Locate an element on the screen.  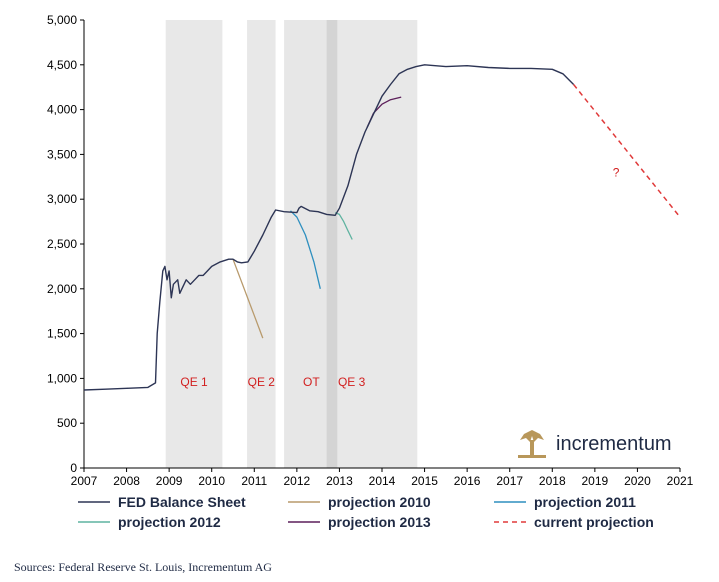
shade-label-qe-1: QE 1 is located at coordinates (194, 382).